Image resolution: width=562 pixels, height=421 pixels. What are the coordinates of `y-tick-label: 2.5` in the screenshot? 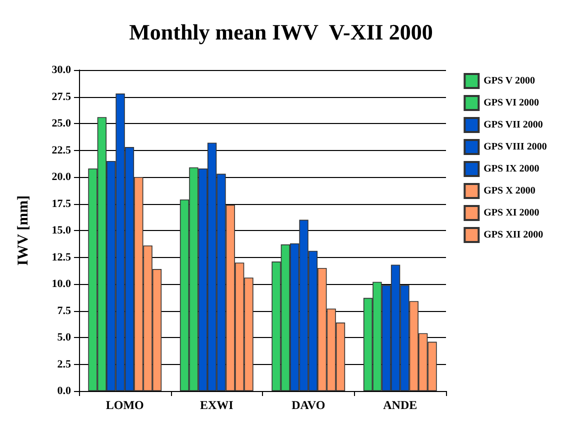 It's located at (64, 364).